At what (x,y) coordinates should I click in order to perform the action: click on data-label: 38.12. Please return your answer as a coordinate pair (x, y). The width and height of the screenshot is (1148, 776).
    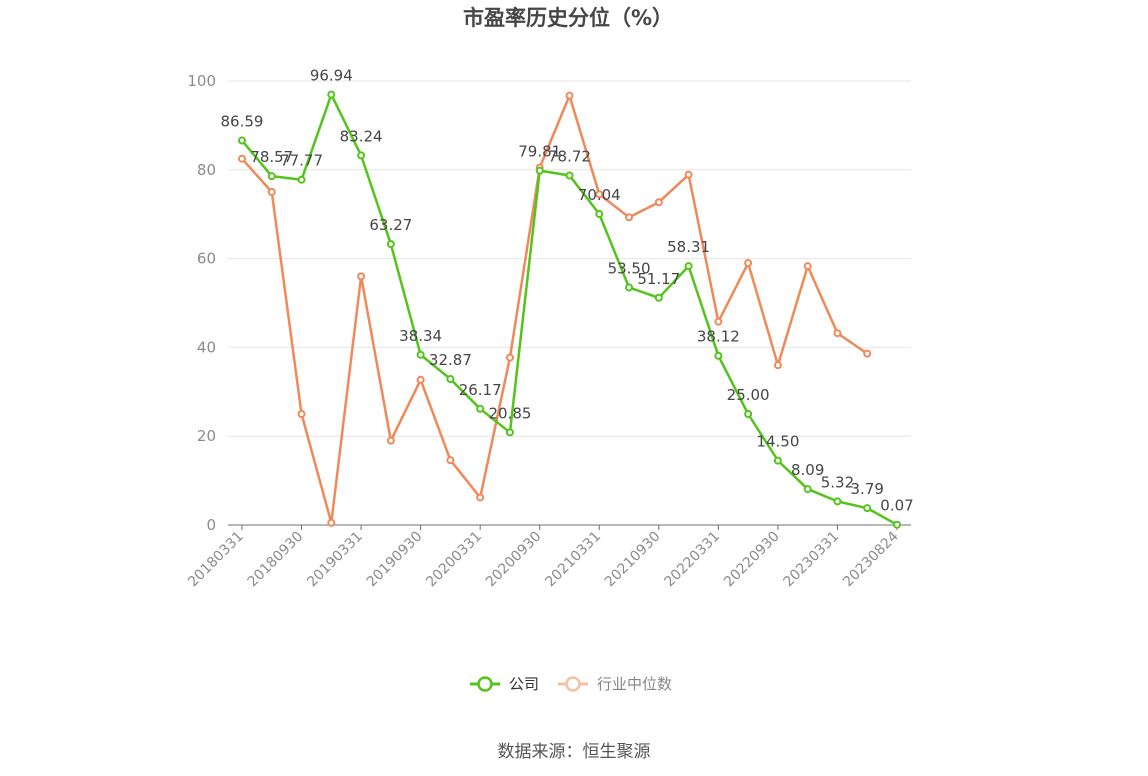
    Looking at the image, I should click on (718, 337).